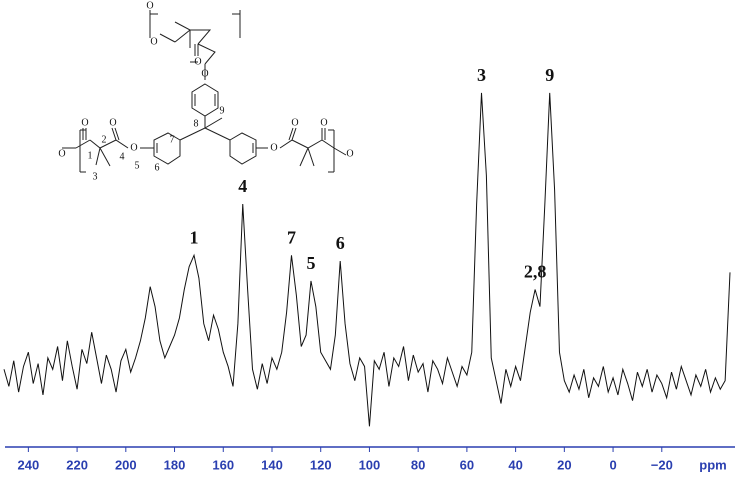 Image resolution: width=743 pixels, height=488 pixels. I want to click on x-axis-label: ppm, so click(712, 464).